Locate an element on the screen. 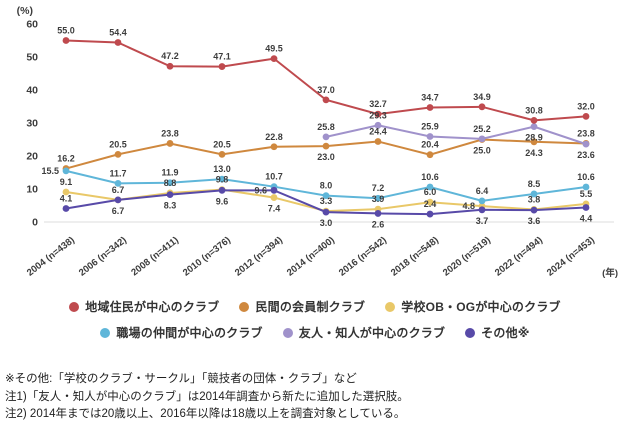 The height and width of the screenshot is (429, 630). data-point-label: 8.3 is located at coordinates (170, 206).